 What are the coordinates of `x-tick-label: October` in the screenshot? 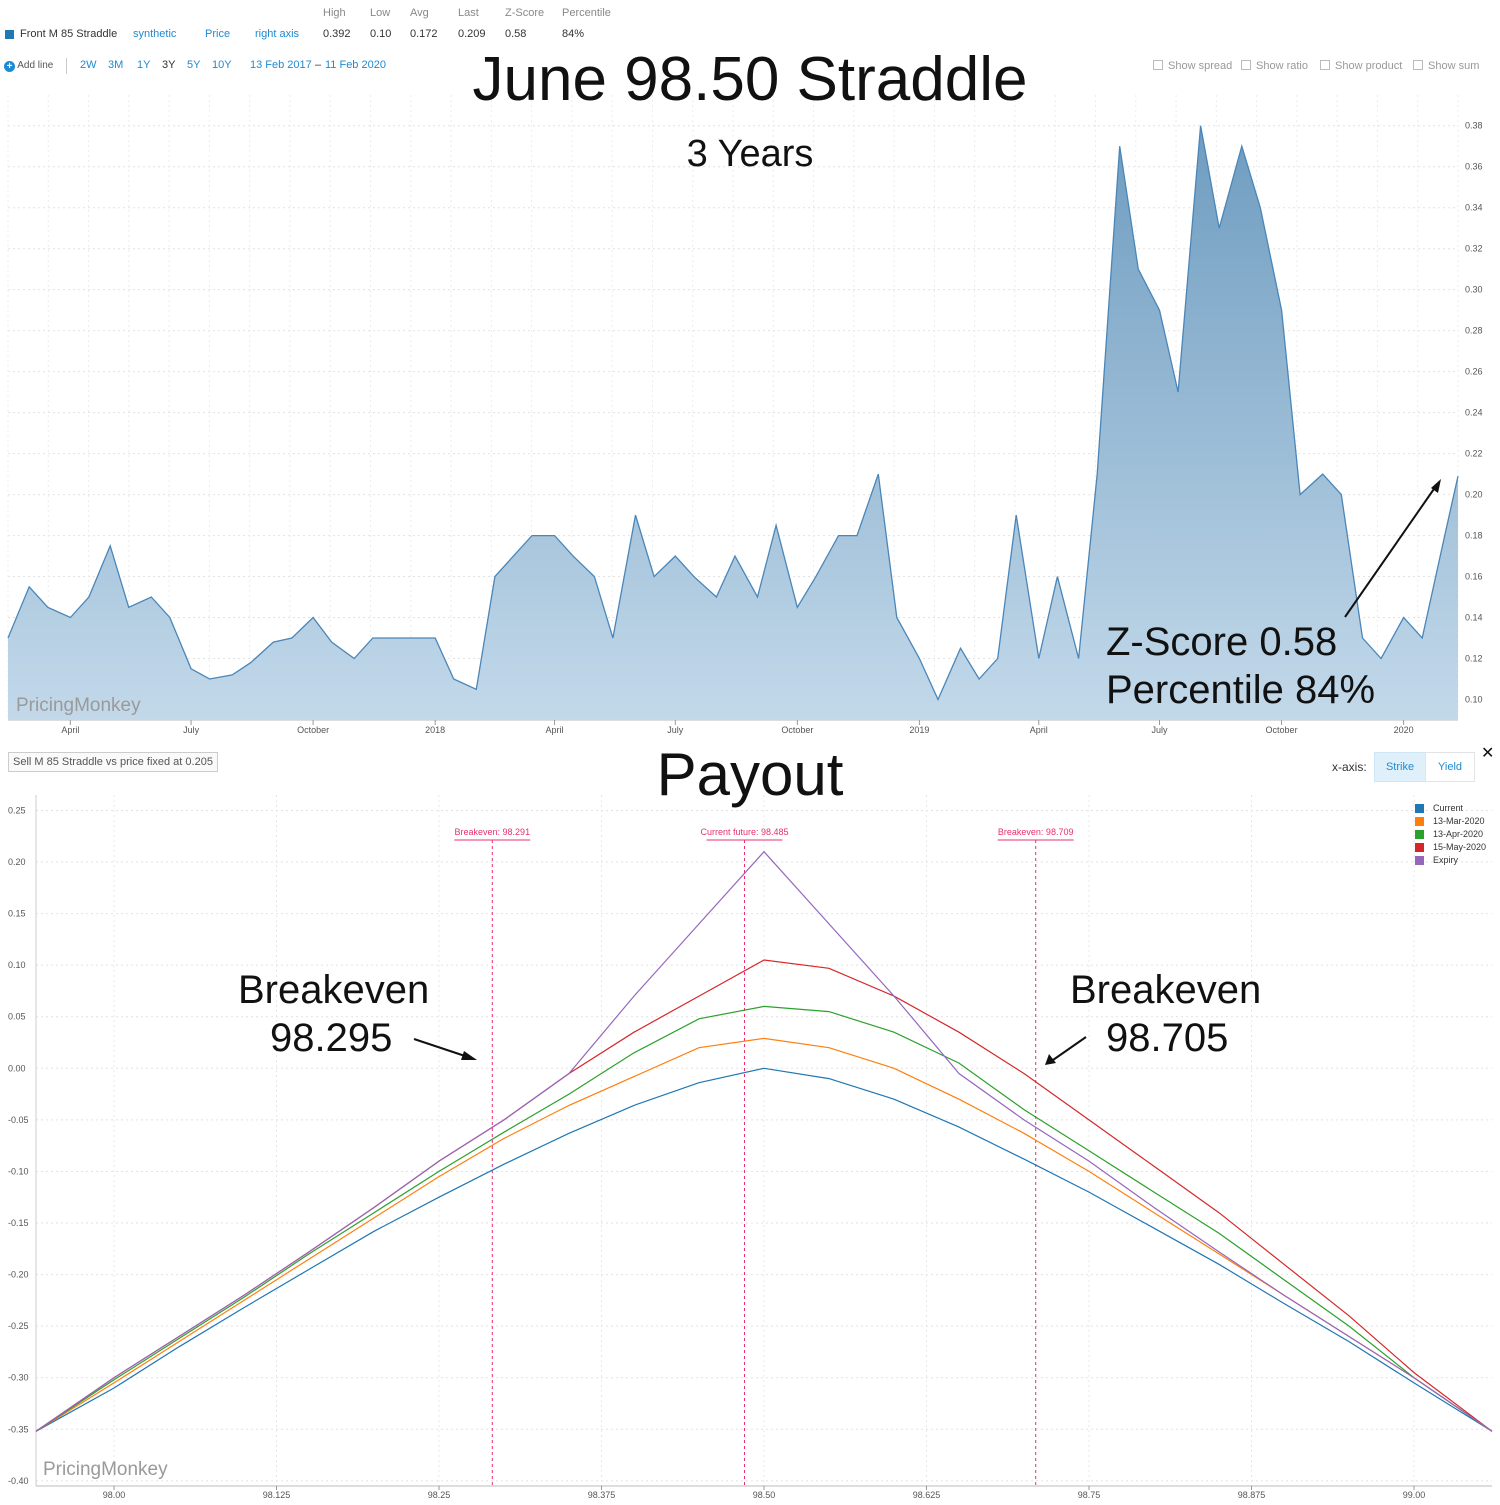 It's located at (313, 730).